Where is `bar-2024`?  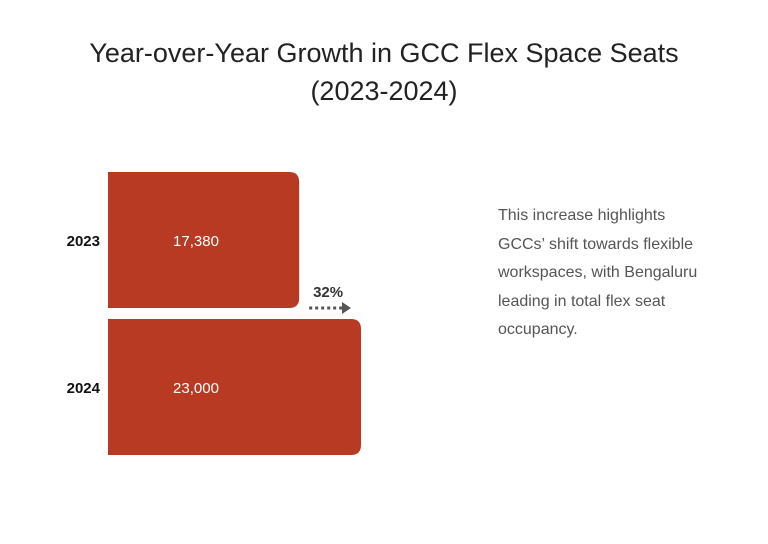 bar-2024 is located at coordinates (234, 387).